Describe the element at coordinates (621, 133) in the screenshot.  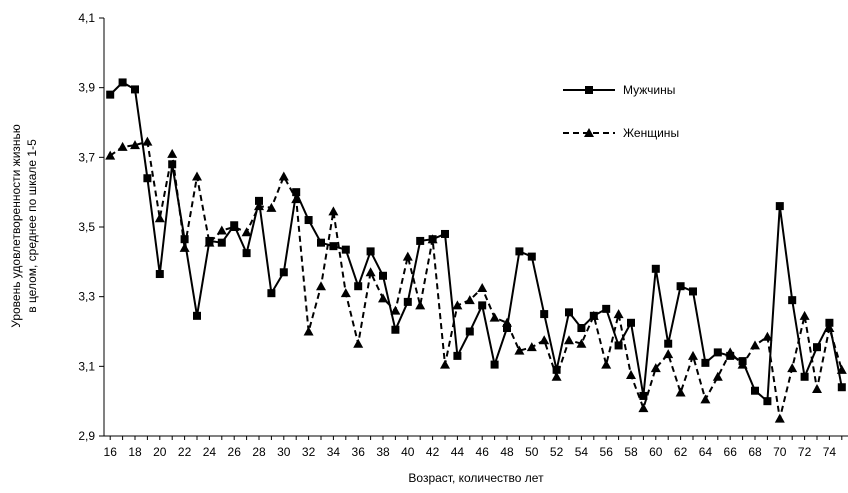
I see `legend-item-women: Женщины` at that location.